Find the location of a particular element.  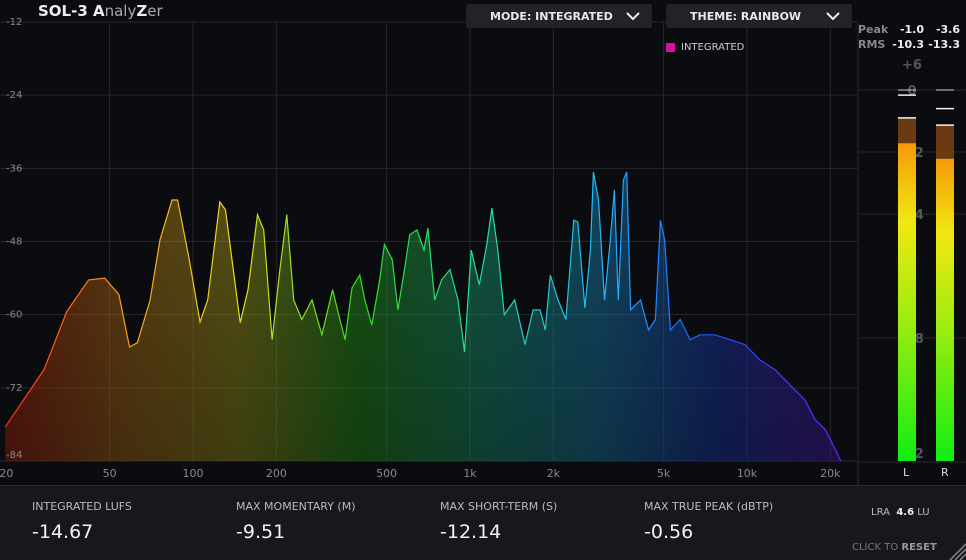

x-tick-label: 50 is located at coordinates (110, 473).